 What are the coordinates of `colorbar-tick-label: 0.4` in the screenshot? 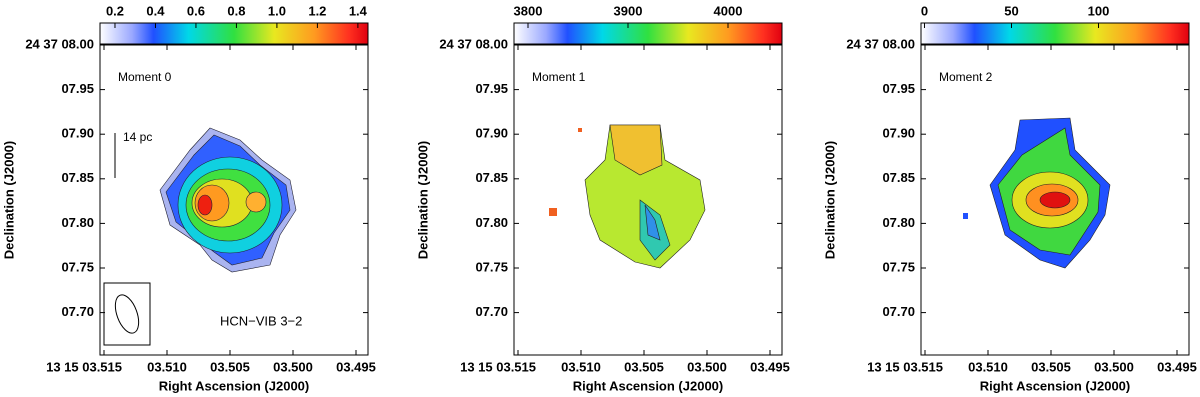 It's located at (155, 10).